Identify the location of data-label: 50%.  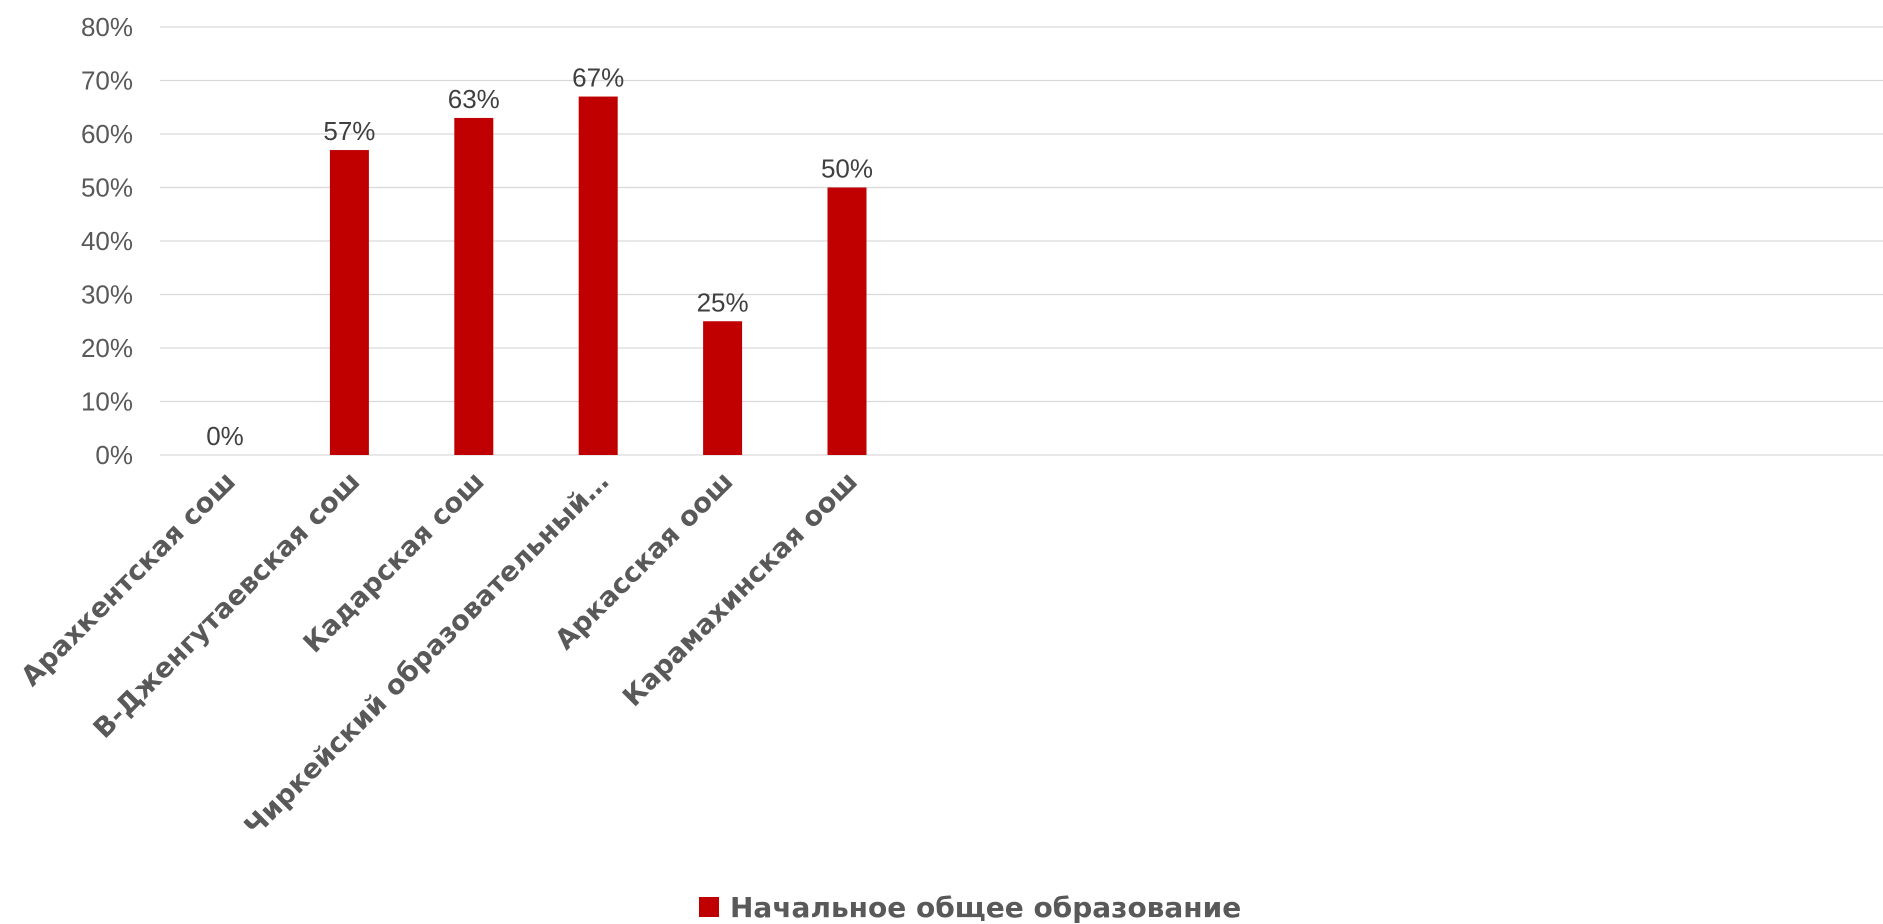
(847, 169).